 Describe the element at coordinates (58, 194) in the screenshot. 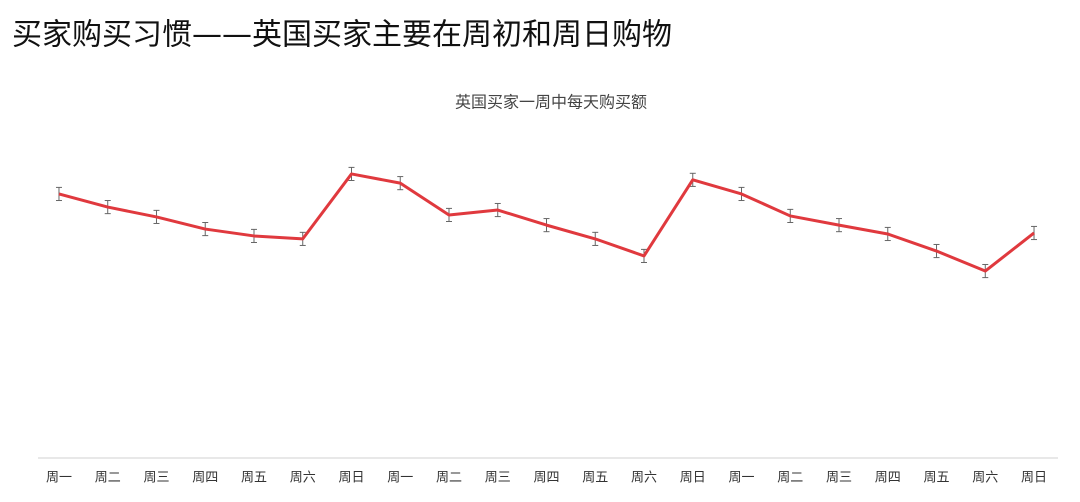

I see `error-bar` at that location.